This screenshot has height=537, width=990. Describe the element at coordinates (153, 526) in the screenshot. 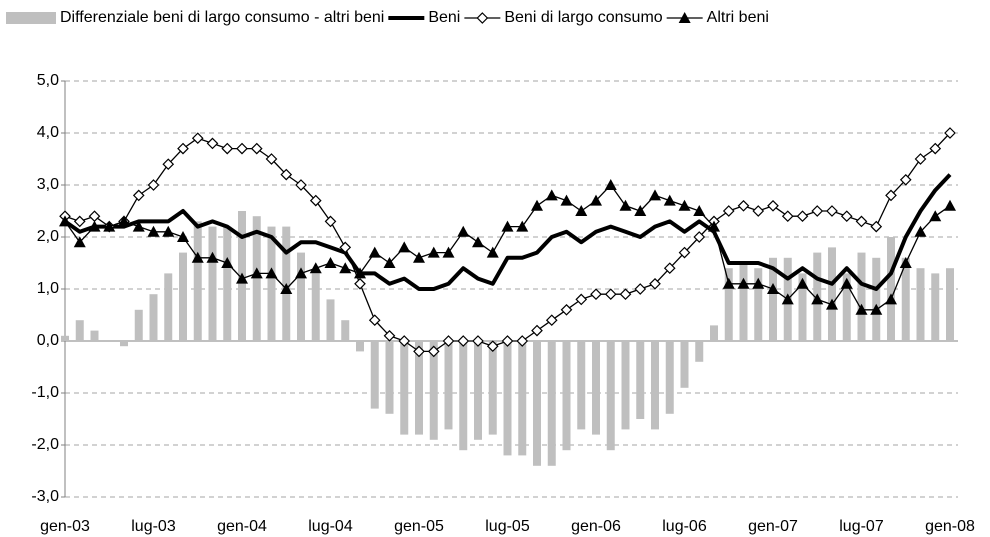

I see `x-tick-label: lug-03` at that location.